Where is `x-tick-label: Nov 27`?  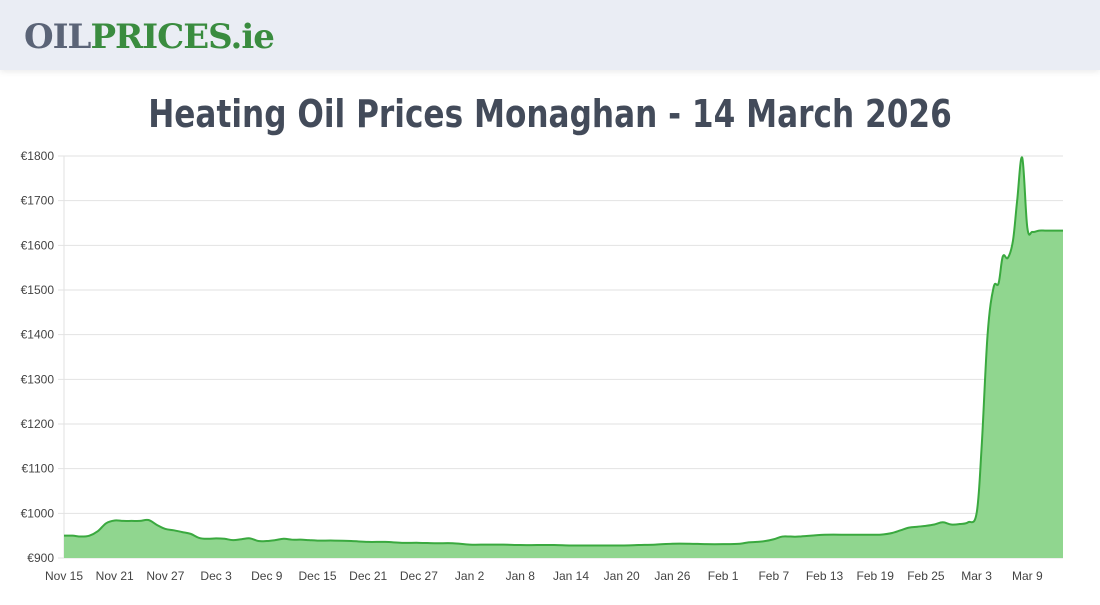
x-tick-label: Nov 27 is located at coordinates (165, 576).